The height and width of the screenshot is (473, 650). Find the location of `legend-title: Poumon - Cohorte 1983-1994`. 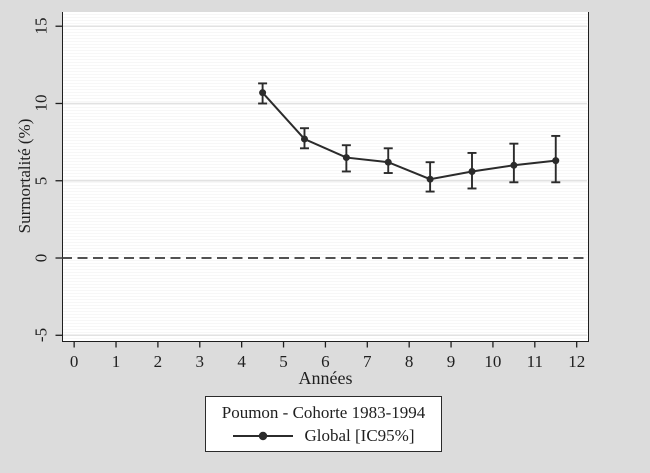

legend-title: Poumon - Cohorte 1983-1994 is located at coordinates (323, 412).